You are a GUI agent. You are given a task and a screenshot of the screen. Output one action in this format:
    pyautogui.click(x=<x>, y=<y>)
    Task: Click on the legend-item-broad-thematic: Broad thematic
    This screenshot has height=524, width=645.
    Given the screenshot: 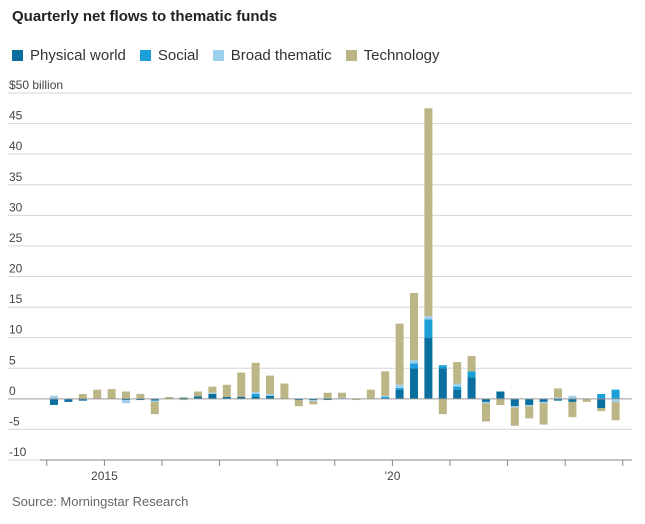 What is the action you would take?
    pyautogui.click(x=272, y=55)
    